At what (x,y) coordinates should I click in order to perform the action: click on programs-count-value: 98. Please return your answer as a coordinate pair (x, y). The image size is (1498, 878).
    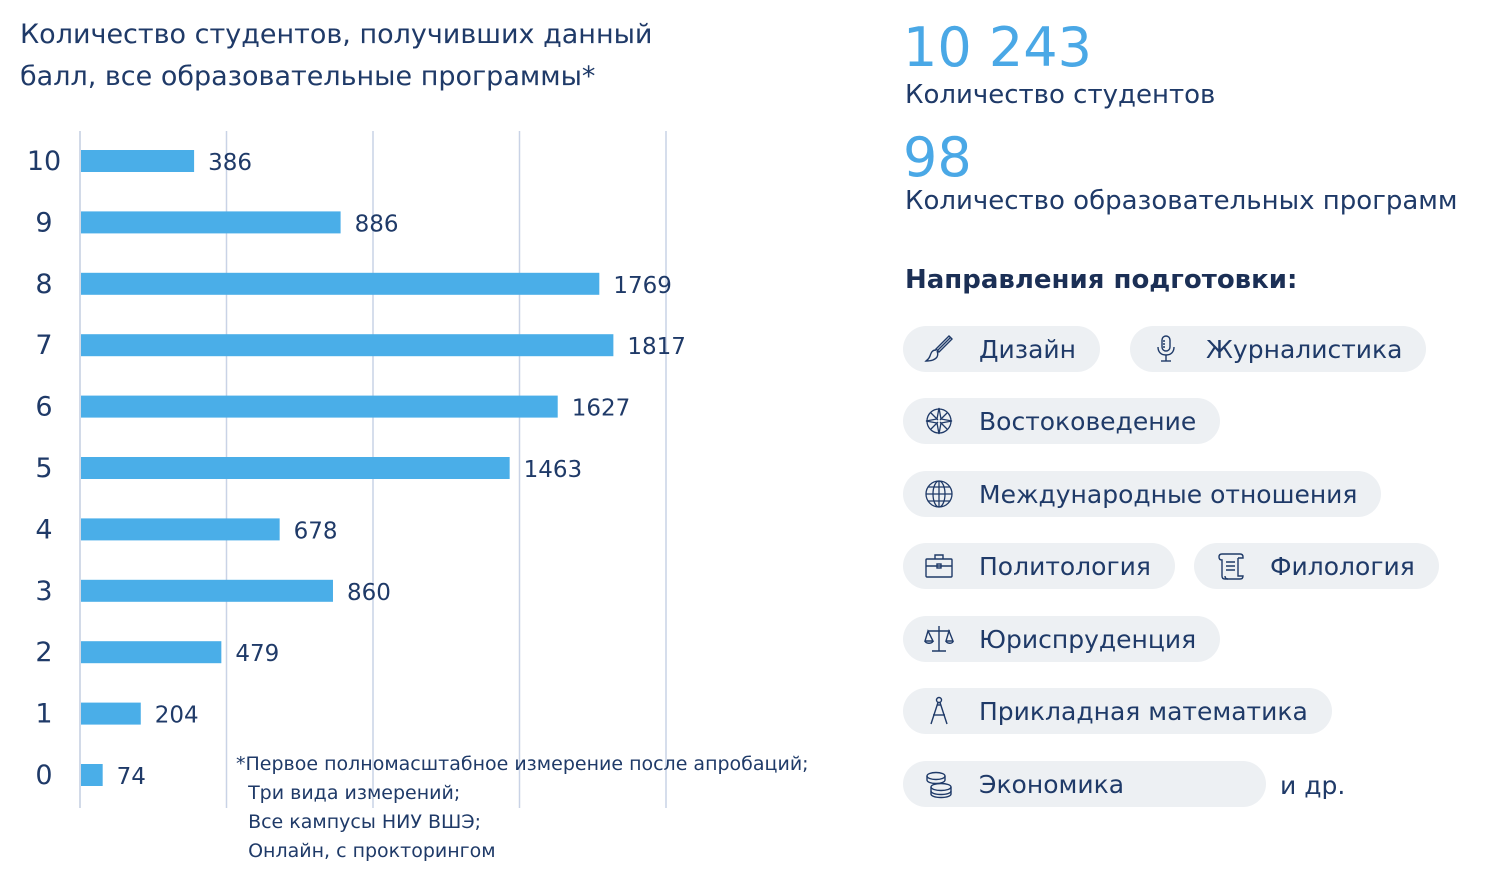
    Looking at the image, I should click on (937, 157).